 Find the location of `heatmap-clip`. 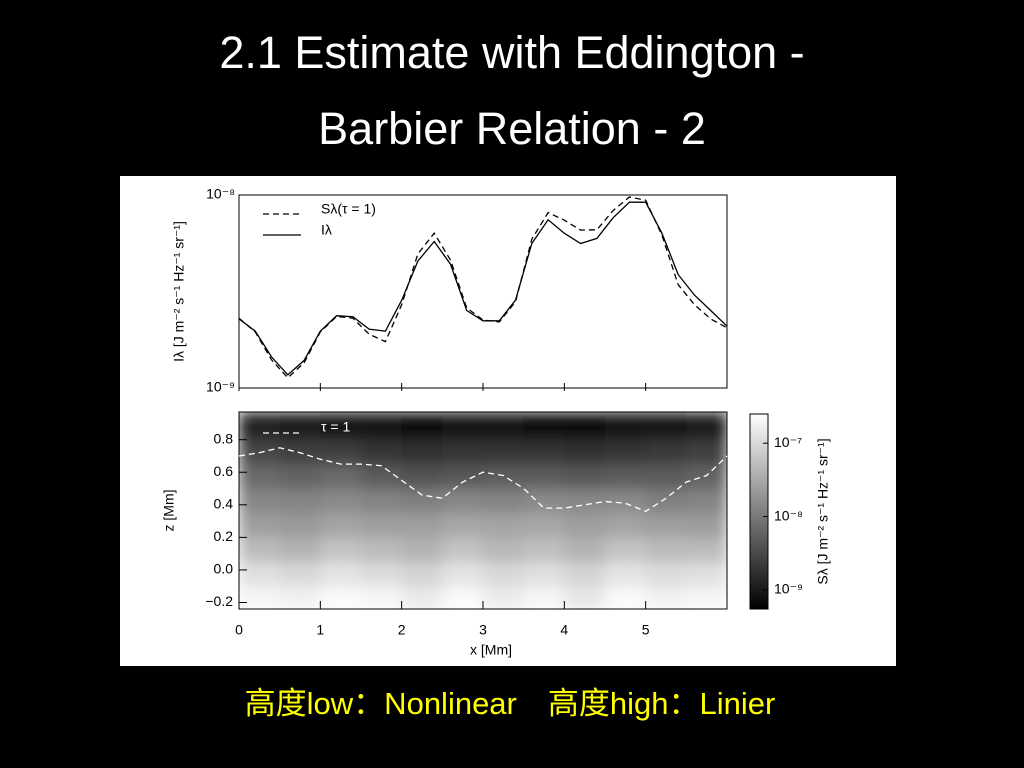

heatmap-clip is located at coordinates (483, 510).